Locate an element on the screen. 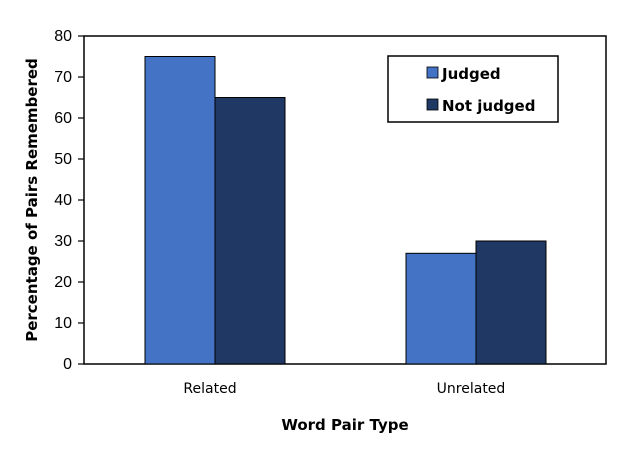 This screenshot has width=639, height=455. y-tick-label: 40 is located at coordinates (63, 200).